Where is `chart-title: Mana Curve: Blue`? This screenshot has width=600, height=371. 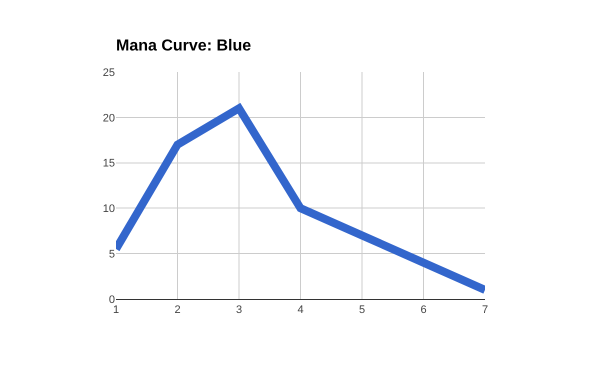
chart-title: Mana Curve: Blue is located at coordinates (184, 46).